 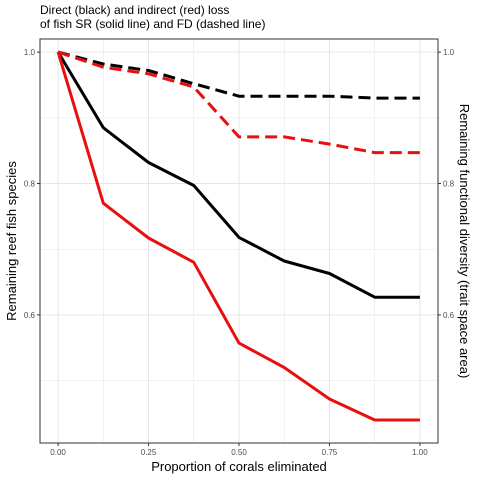 What do you see at coordinates (30, 52) in the screenshot?
I see `y-left-tick-label: 1.0` at bounding box center [30, 52].